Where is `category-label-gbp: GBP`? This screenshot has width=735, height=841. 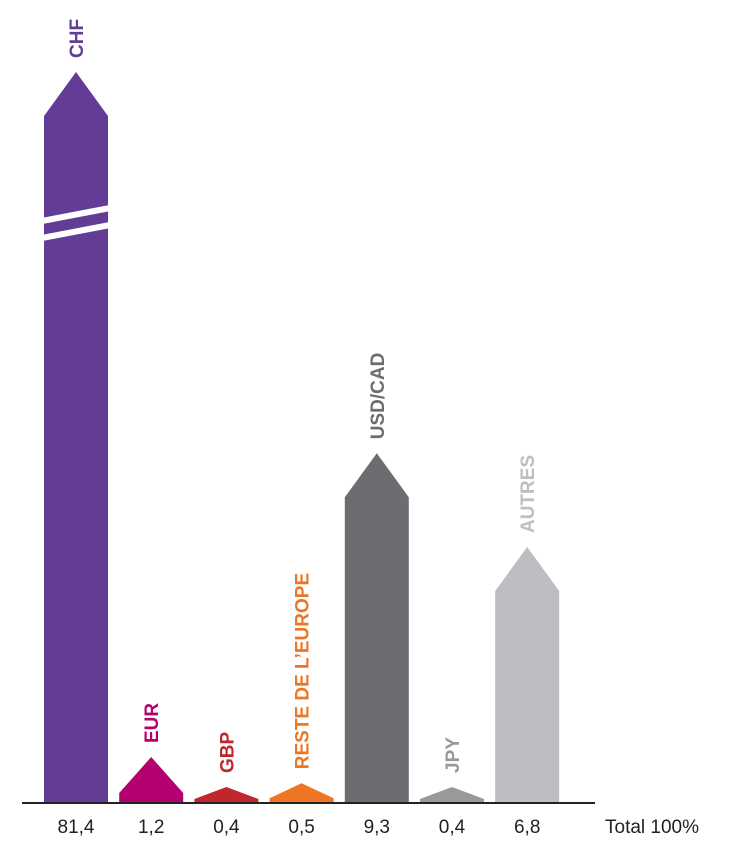
category-label-gbp: GBP is located at coordinates (227, 753).